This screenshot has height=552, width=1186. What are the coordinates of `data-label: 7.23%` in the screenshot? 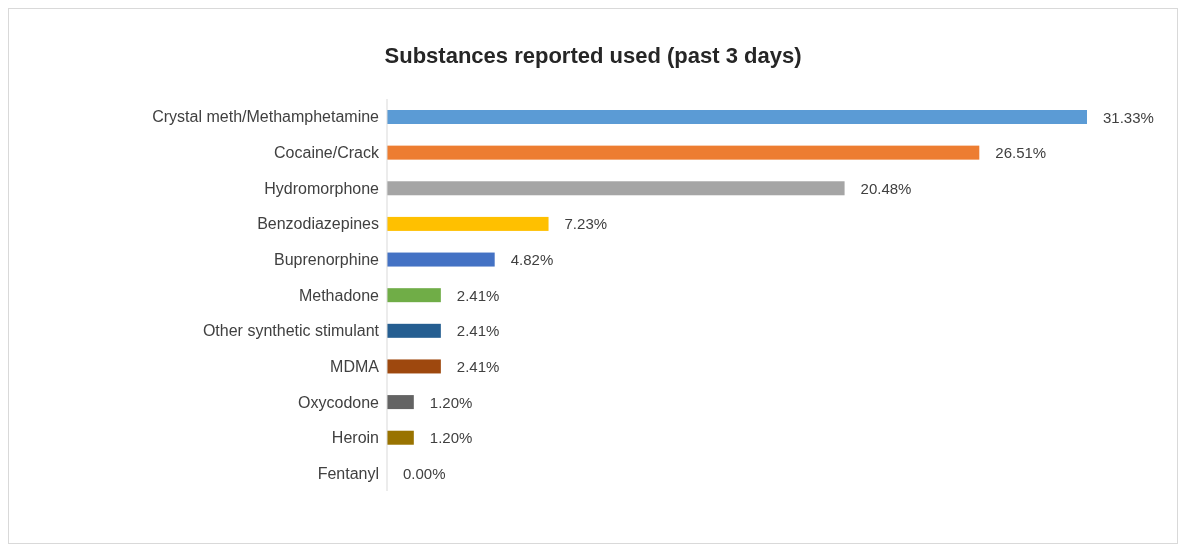 It's located at (586, 224).